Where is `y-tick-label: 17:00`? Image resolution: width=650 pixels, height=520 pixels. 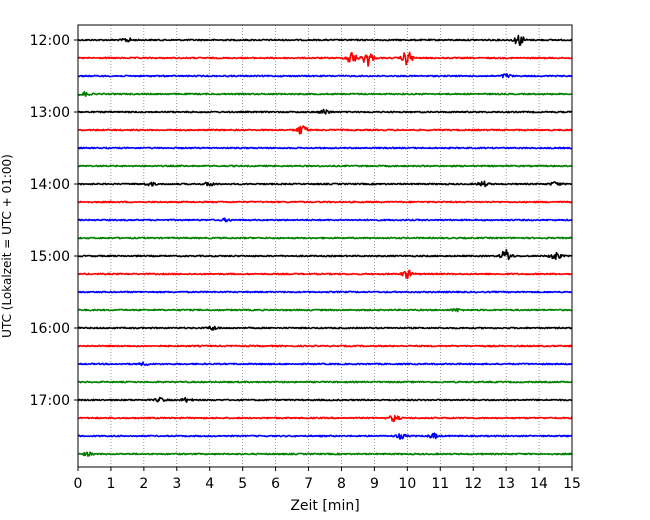 y-tick-label: 17:00 is located at coordinates (50, 401).